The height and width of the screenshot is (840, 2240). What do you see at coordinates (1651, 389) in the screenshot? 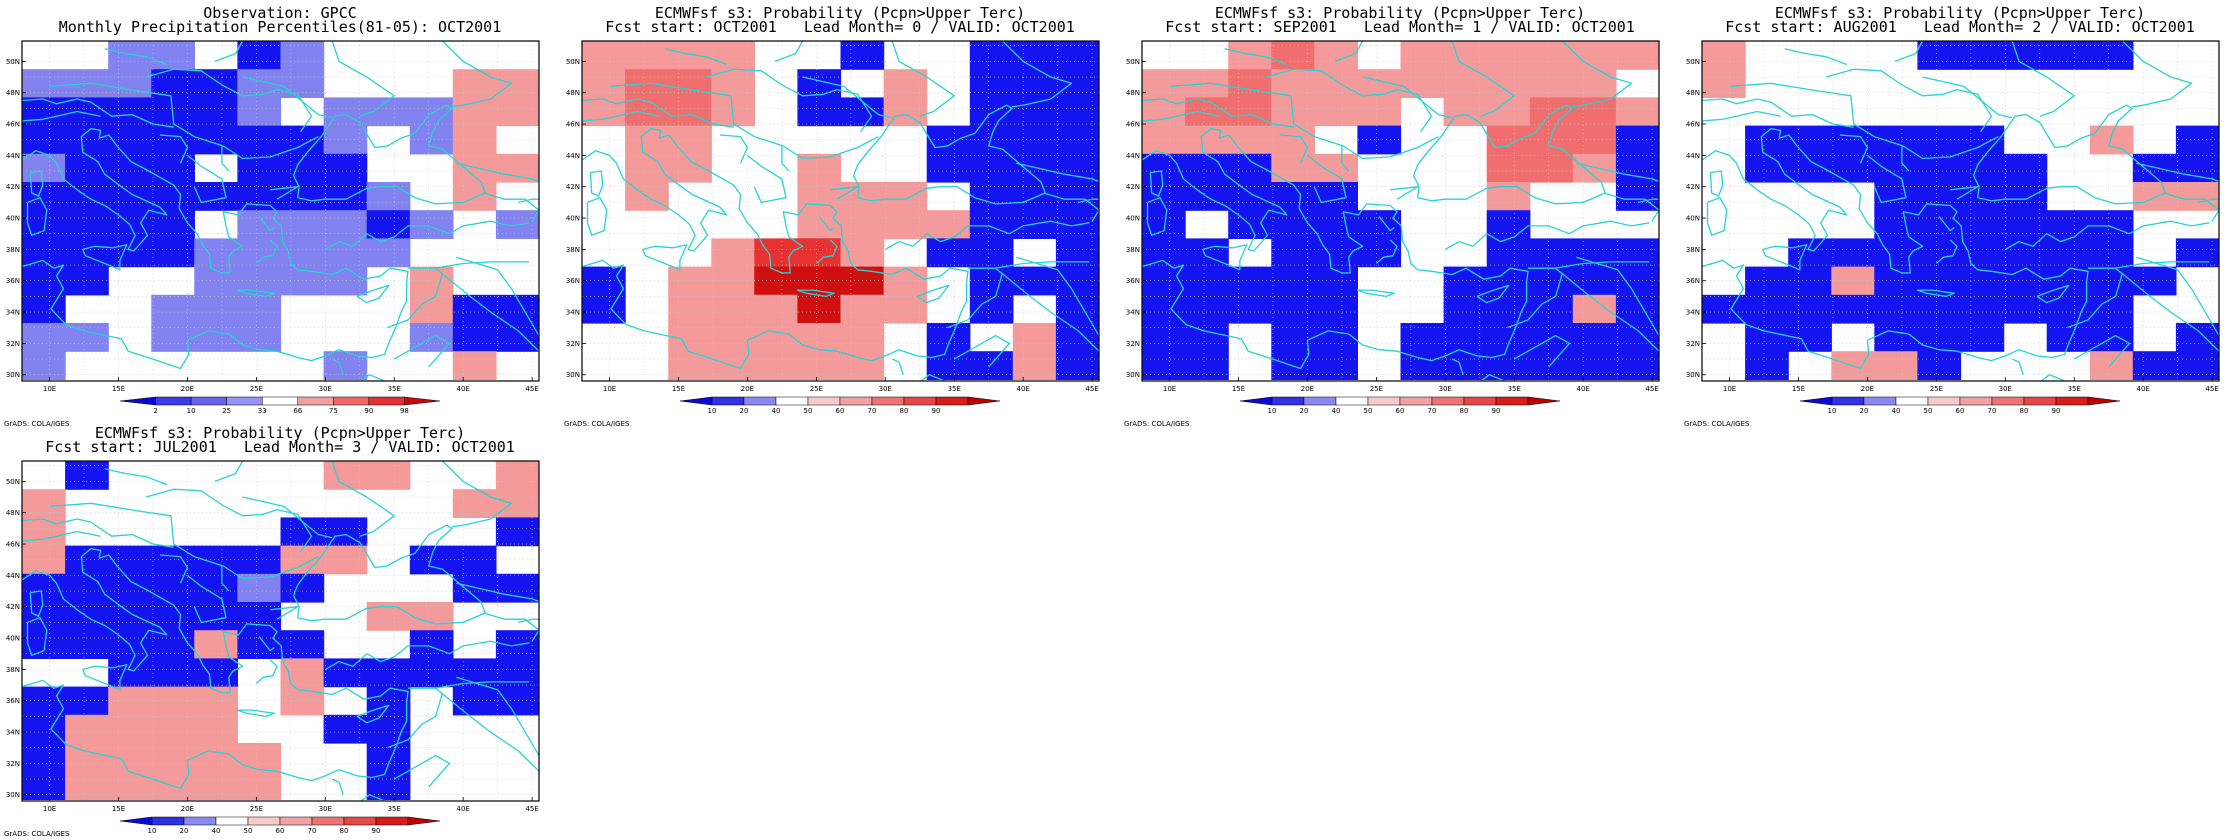
I see `lon-tick-label: 45E` at bounding box center [1651, 389].